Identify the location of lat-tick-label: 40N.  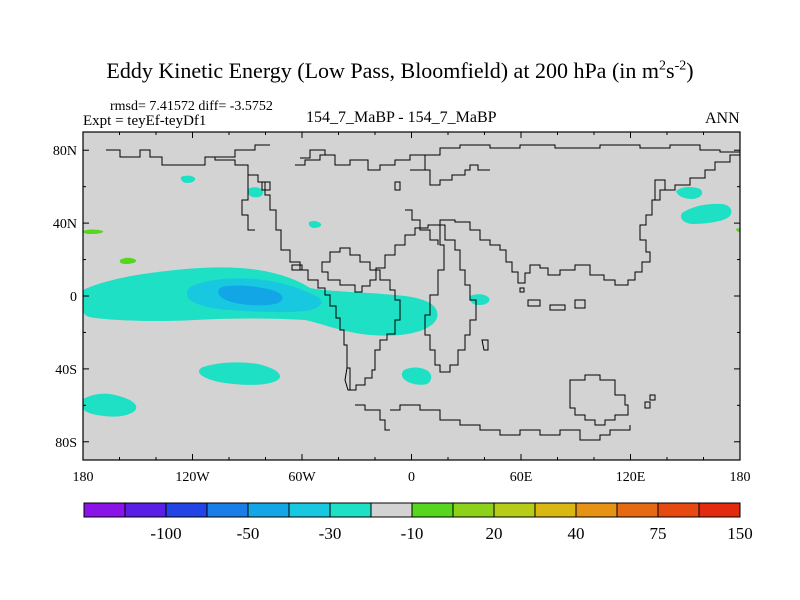
(65, 224).